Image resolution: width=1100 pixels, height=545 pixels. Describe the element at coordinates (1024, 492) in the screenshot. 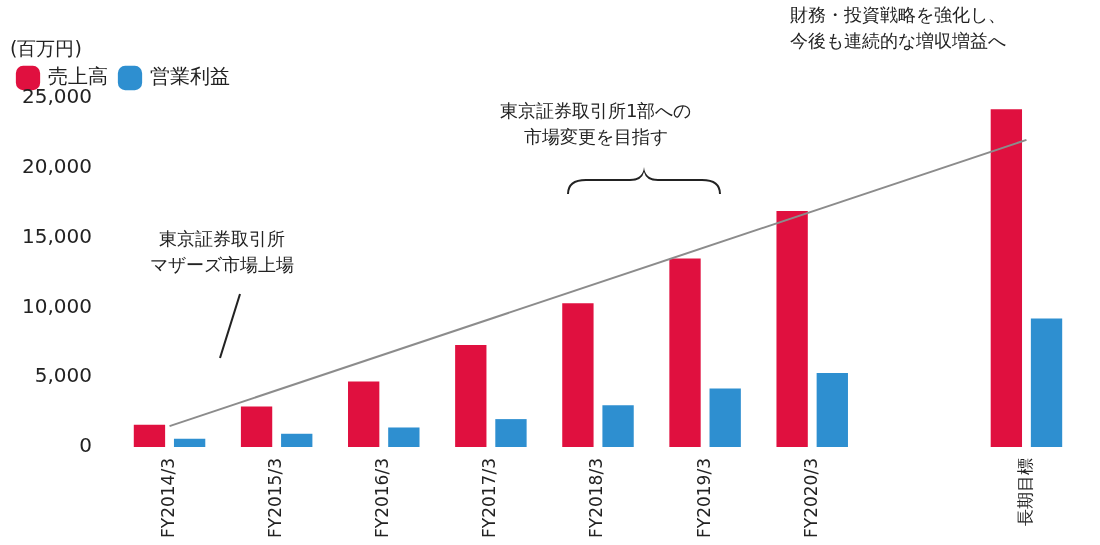

I see `x-tick-label: 長期目標` at that location.